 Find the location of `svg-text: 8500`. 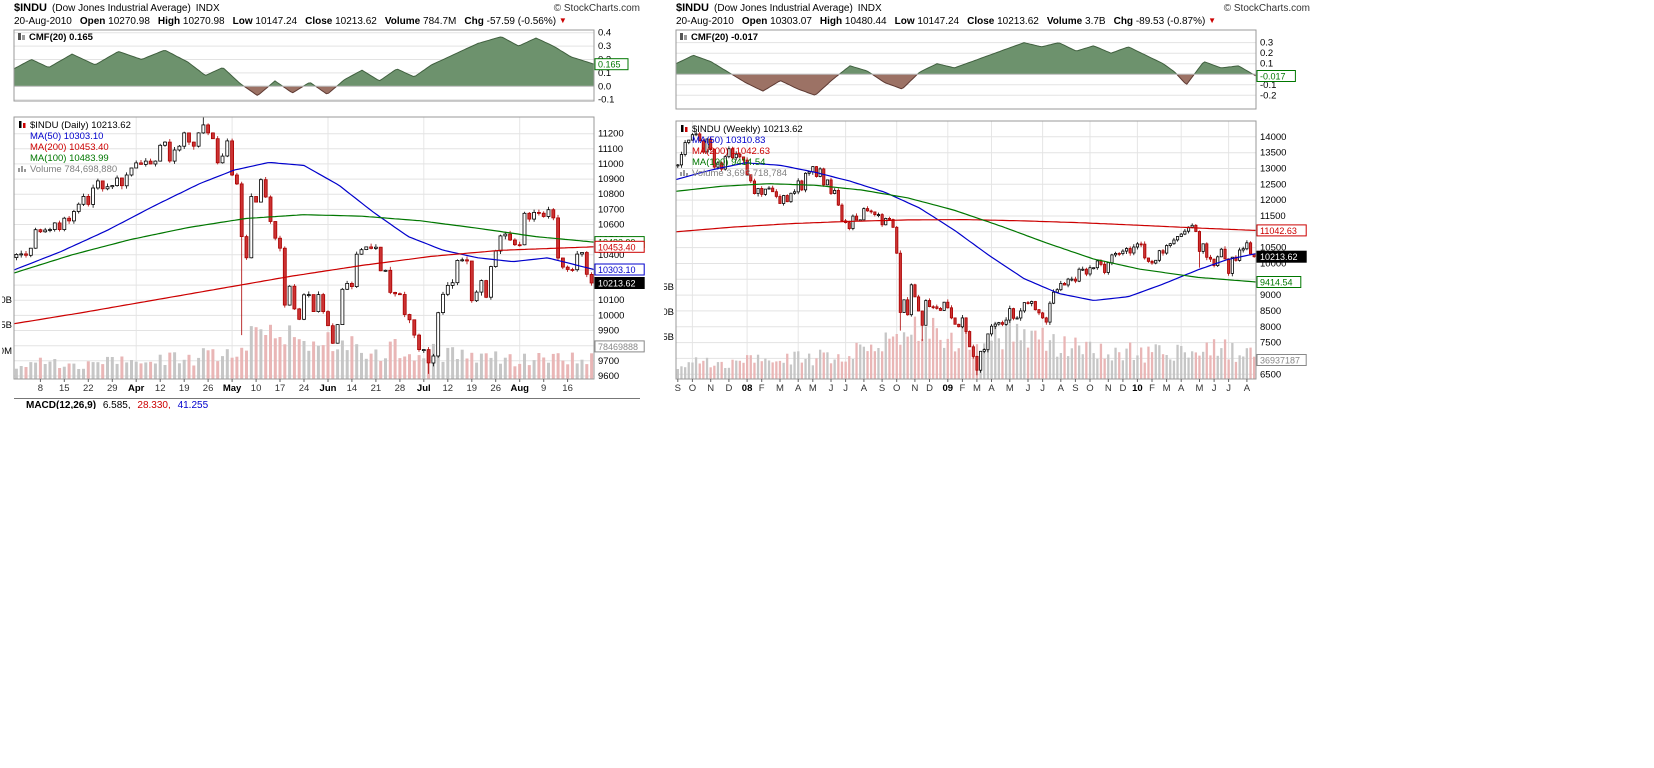

svg-text: 8500 is located at coordinates (1270, 311).